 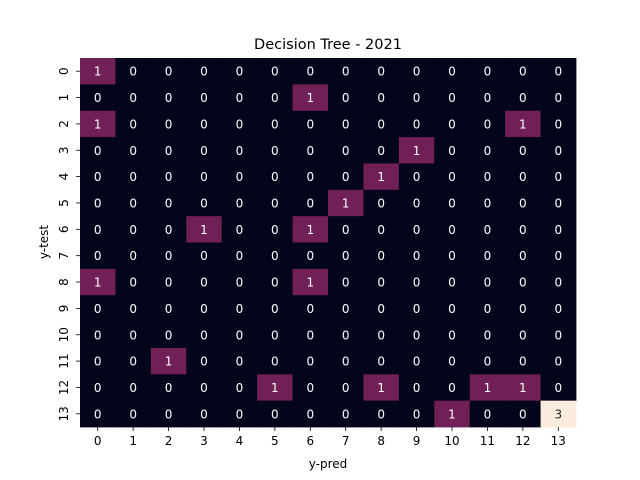 I want to click on x-tick-label: 7, so click(x=346, y=441).